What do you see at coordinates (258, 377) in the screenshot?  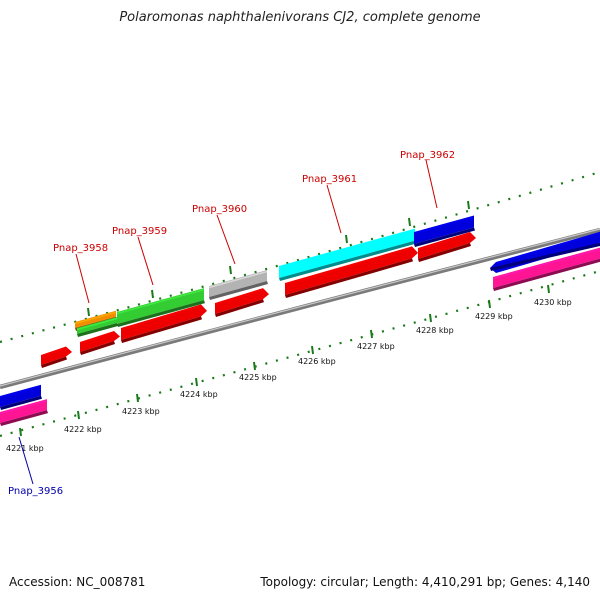 I see `tick-label-4225: 4225 kbp` at bounding box center [258, 377].